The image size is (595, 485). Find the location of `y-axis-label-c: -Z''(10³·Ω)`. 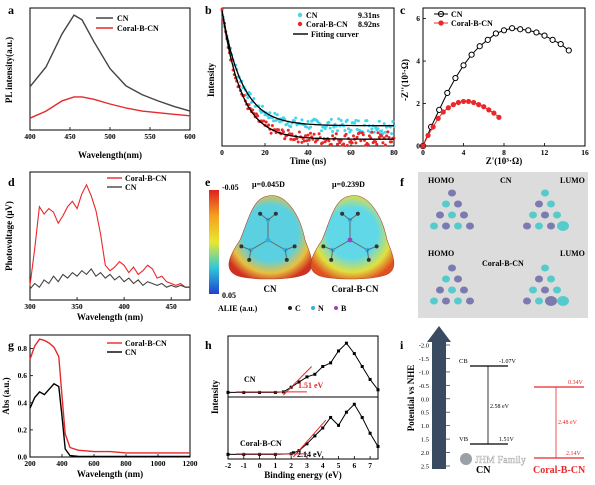

y-axis-label-c: -Z''(10³·Ω) is located at coordinates (405, 80).